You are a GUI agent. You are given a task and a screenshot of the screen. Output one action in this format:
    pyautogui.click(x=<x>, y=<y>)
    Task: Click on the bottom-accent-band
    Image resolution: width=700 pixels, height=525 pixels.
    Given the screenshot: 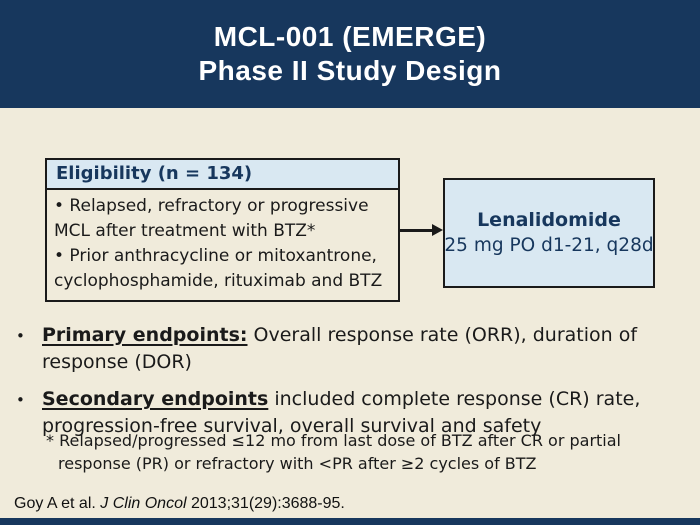 What is the action you would take?
    pyautogui.click(x=350, y=521)
    